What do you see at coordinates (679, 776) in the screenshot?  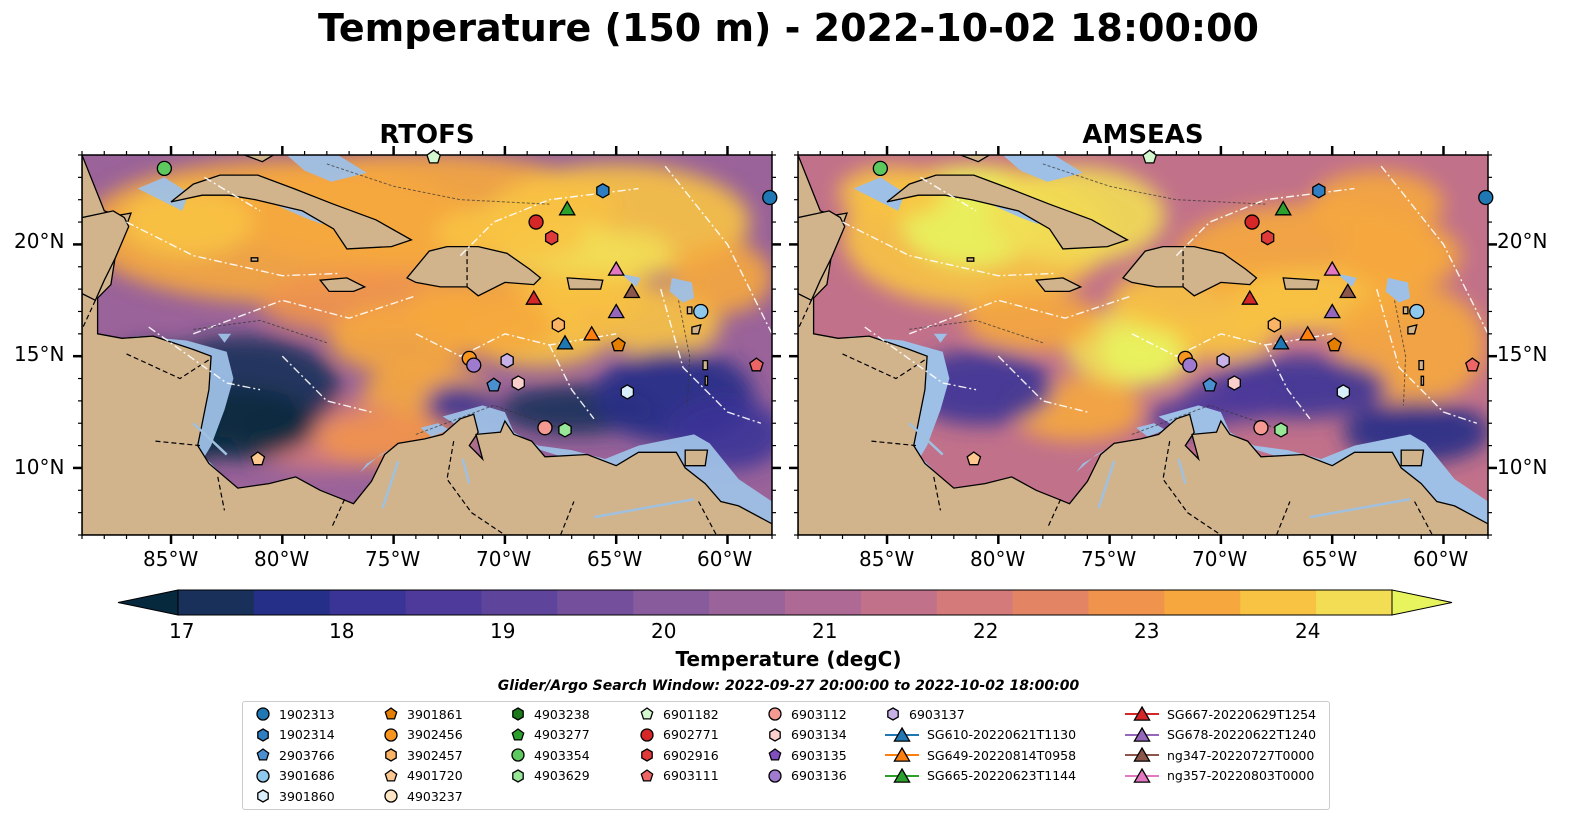 I see `legend-item: 6903111` at bounding box center [679, 776].